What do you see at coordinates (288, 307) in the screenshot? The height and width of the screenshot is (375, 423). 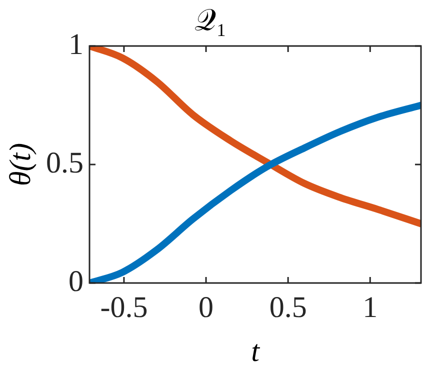 I see `x-tick-label: 0.5` at bounding box center [288, 307].